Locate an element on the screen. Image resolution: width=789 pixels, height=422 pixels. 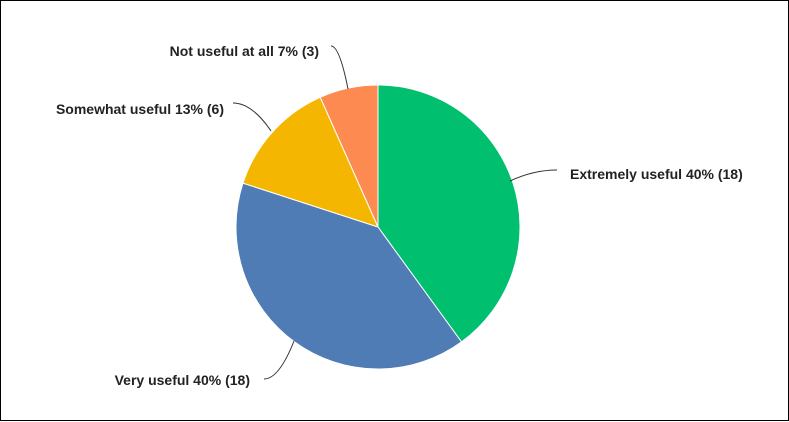
pie-slice-somewhat-useful is located at coordinates (310, 162).